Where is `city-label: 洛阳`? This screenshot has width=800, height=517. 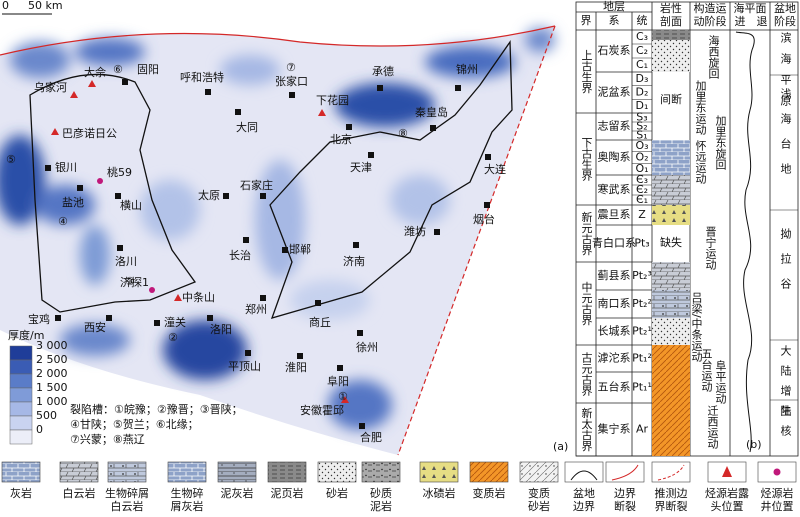 city-label: 洛阳 is located at coordinates (221, 329).